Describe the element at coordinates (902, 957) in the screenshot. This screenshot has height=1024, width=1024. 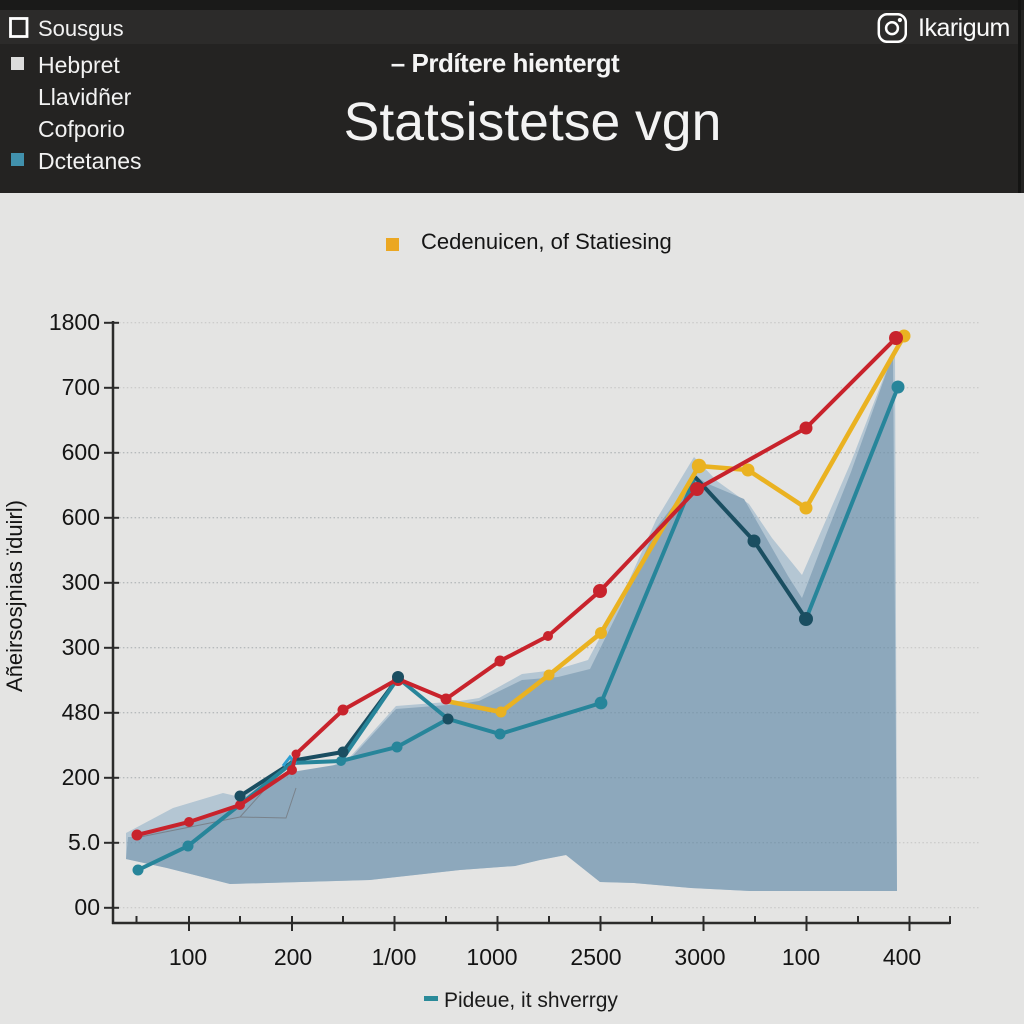
I see `svg-text: 400` at that location.